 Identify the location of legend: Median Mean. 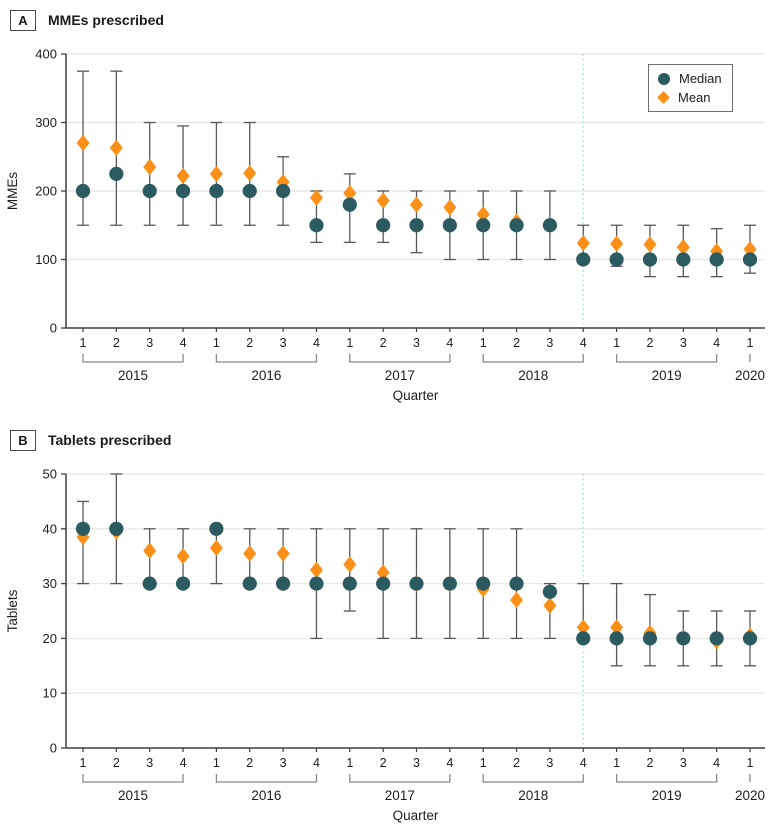
(690, 88).